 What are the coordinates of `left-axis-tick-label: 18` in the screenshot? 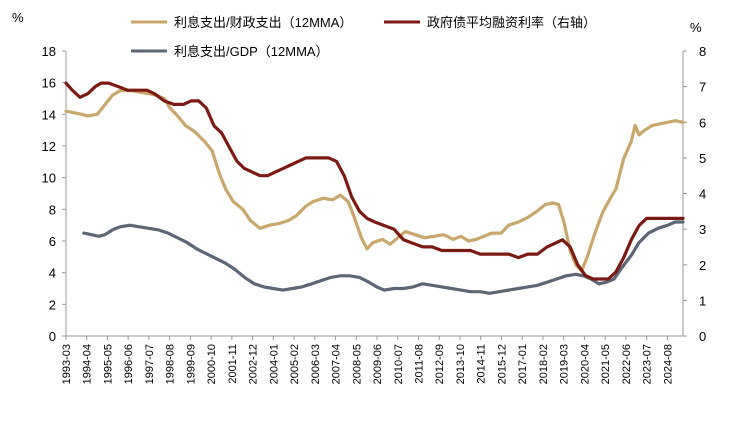 It's located at (49, 51).